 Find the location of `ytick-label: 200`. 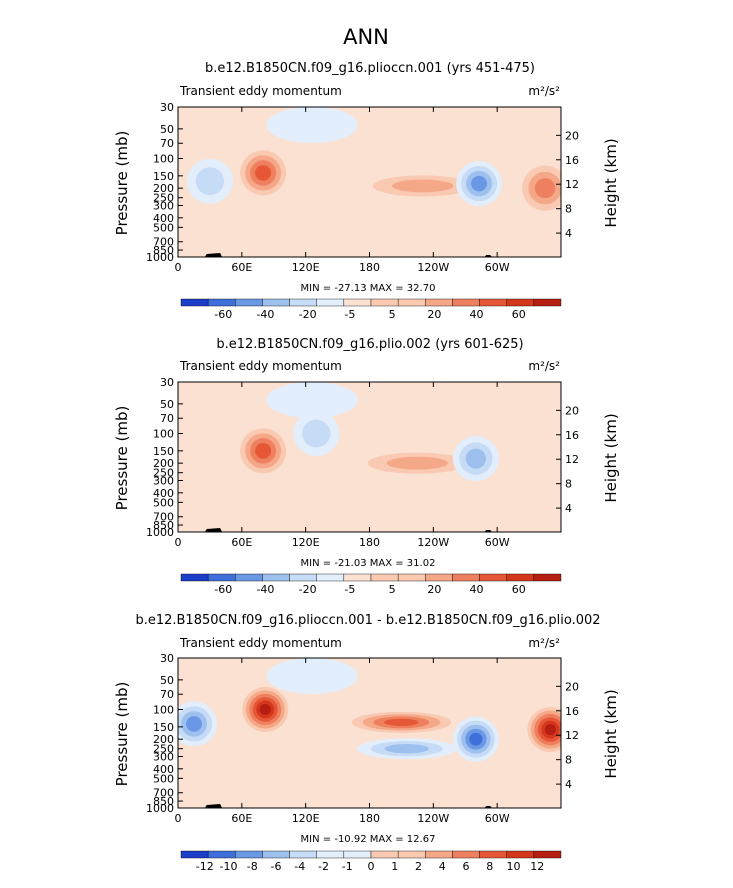

ytick-label: 200 is located at coordinates (163, 188).